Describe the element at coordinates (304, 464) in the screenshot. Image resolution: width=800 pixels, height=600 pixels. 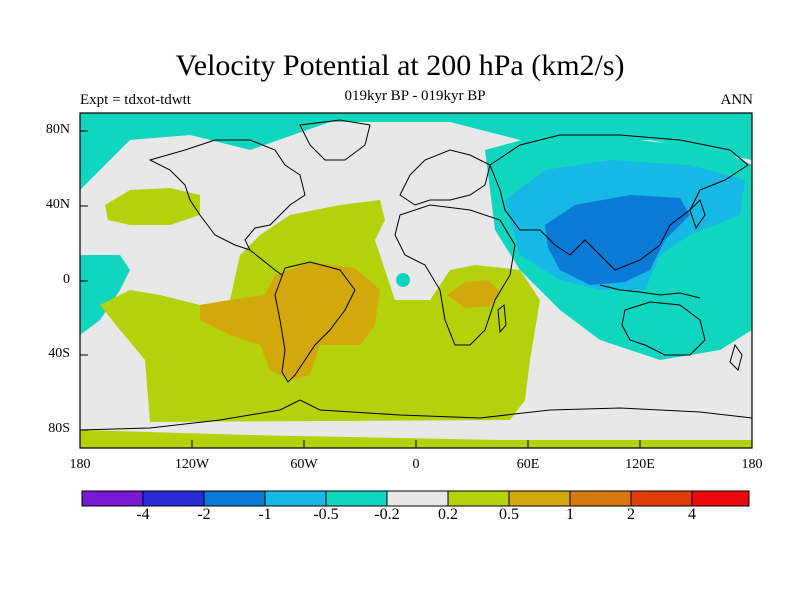
I see `lon-label-60w: 60W` at that location.